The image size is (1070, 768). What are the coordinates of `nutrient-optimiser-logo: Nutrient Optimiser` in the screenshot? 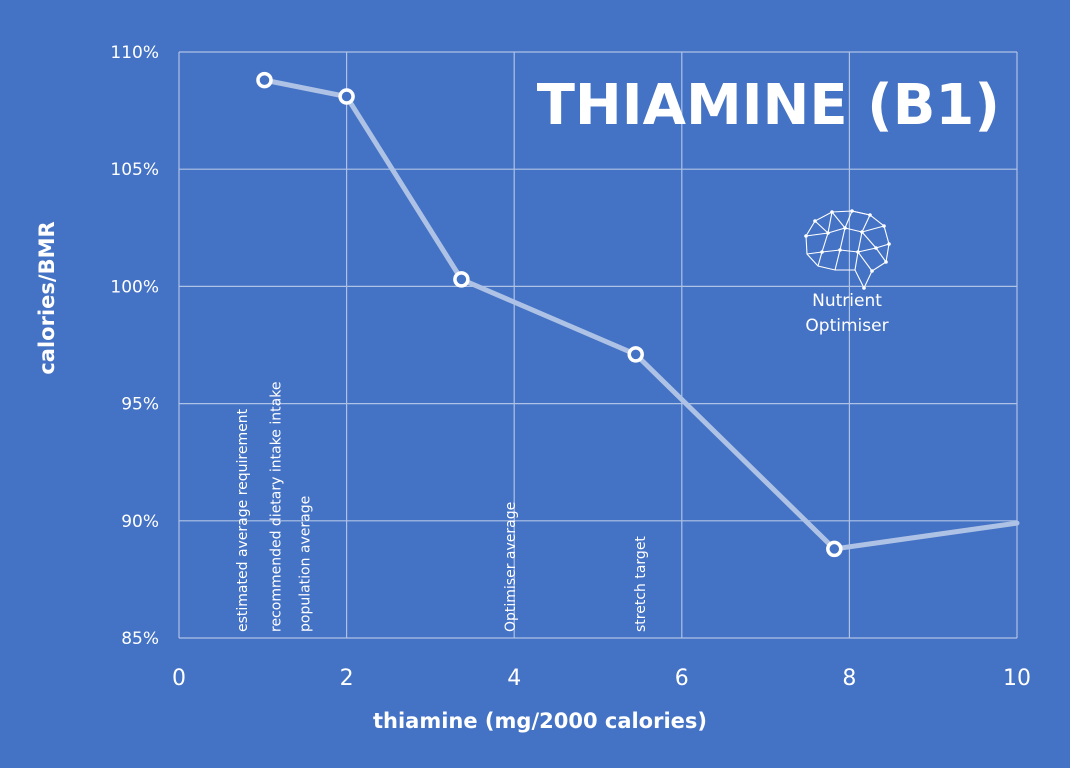 It's located at (847, 272).